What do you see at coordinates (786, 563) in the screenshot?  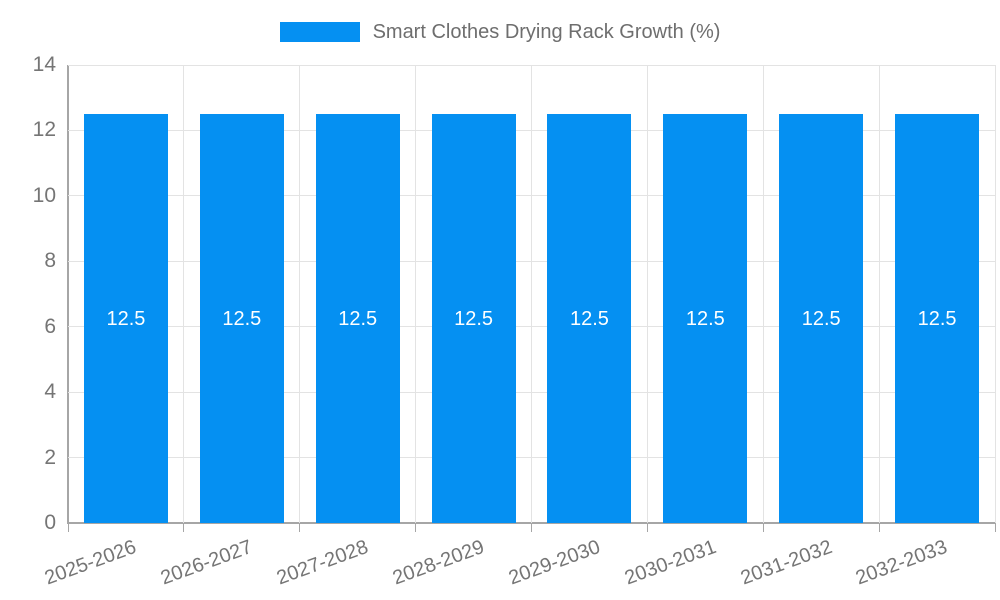 I see `x-axis-tick-label: 2031-2032` at bounding box center [786, 563].